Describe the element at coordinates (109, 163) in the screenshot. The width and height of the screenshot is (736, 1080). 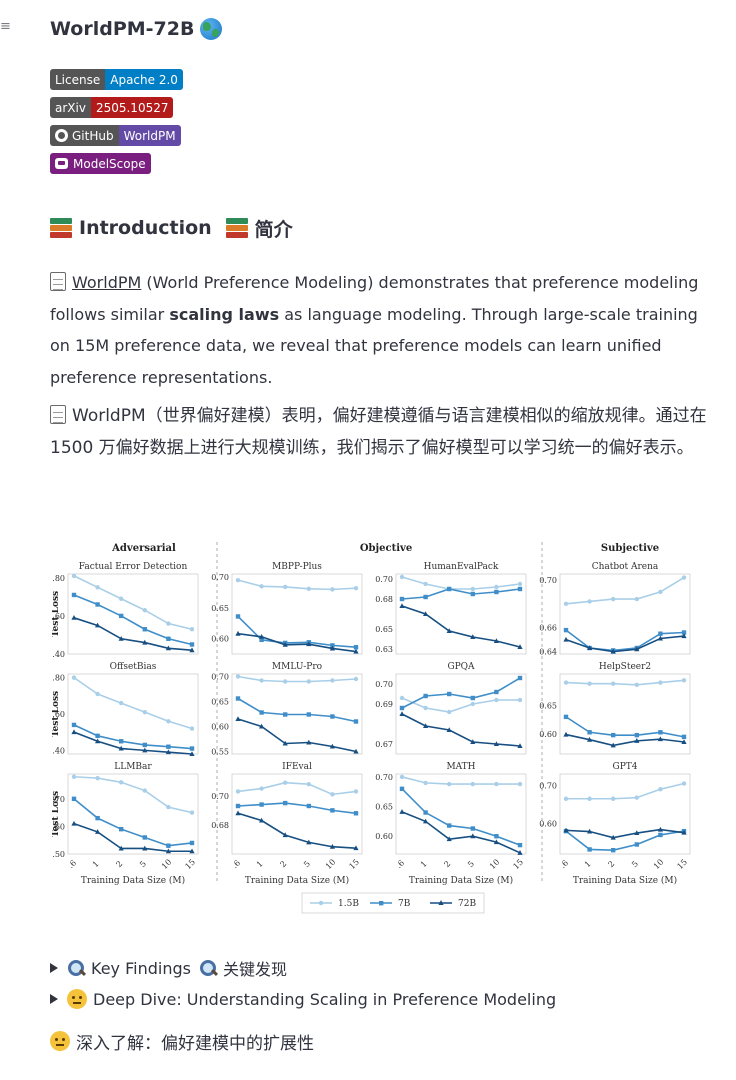
I see `badge-label-text: ModelScope` at that location.